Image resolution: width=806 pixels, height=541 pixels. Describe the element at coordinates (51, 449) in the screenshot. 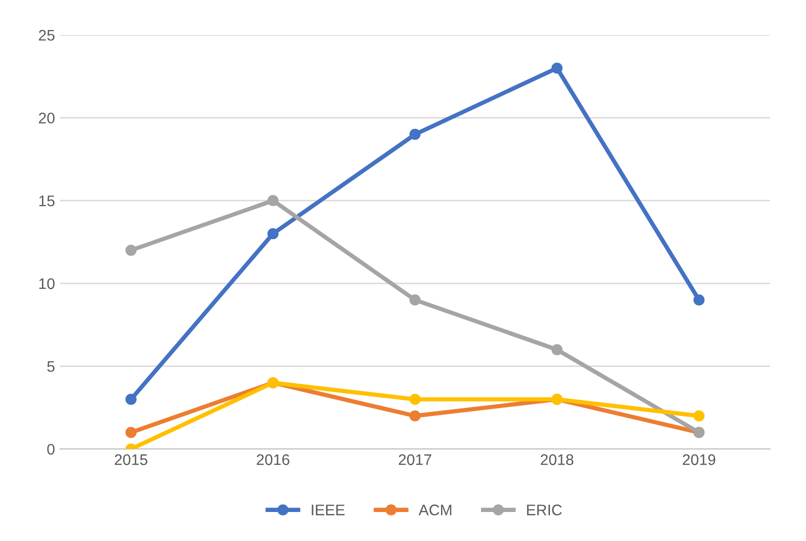

I see `y-tick-label: 0` at that location.